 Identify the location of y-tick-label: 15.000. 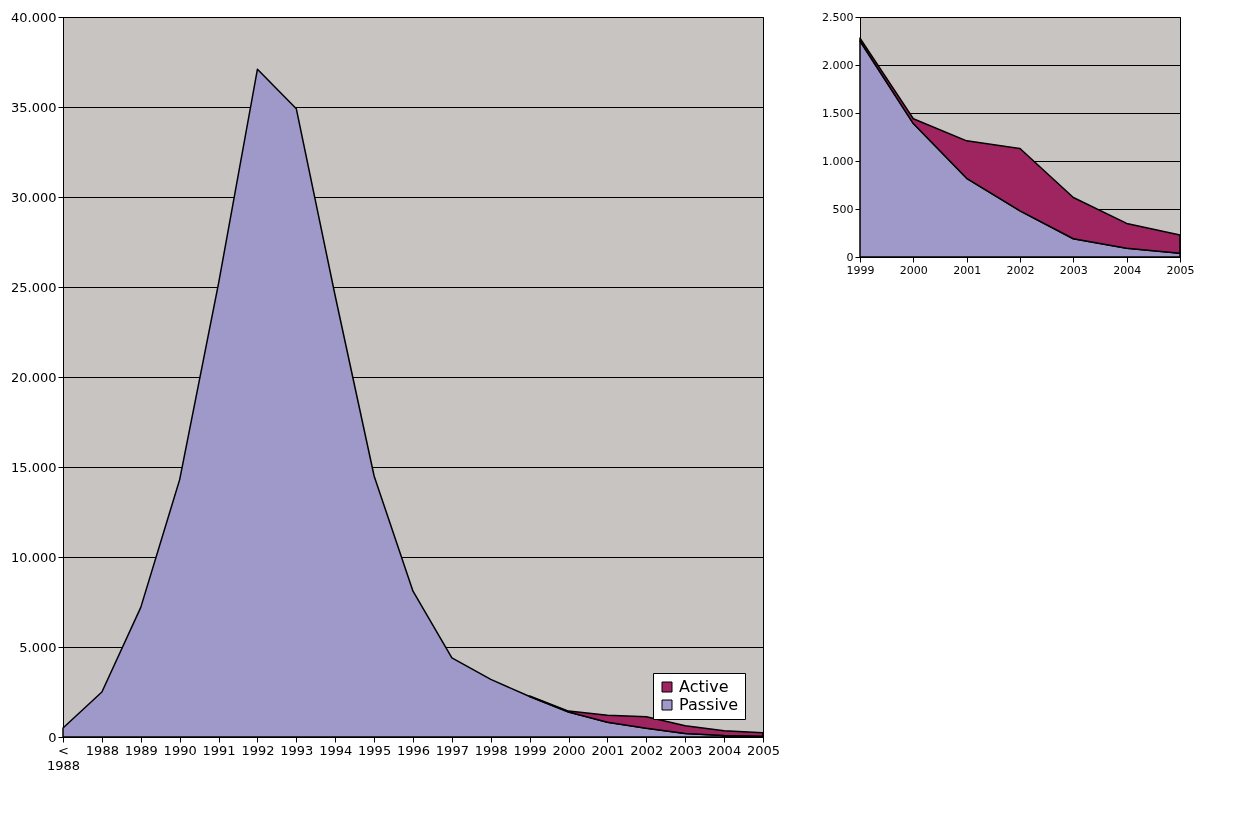
(34, 467).